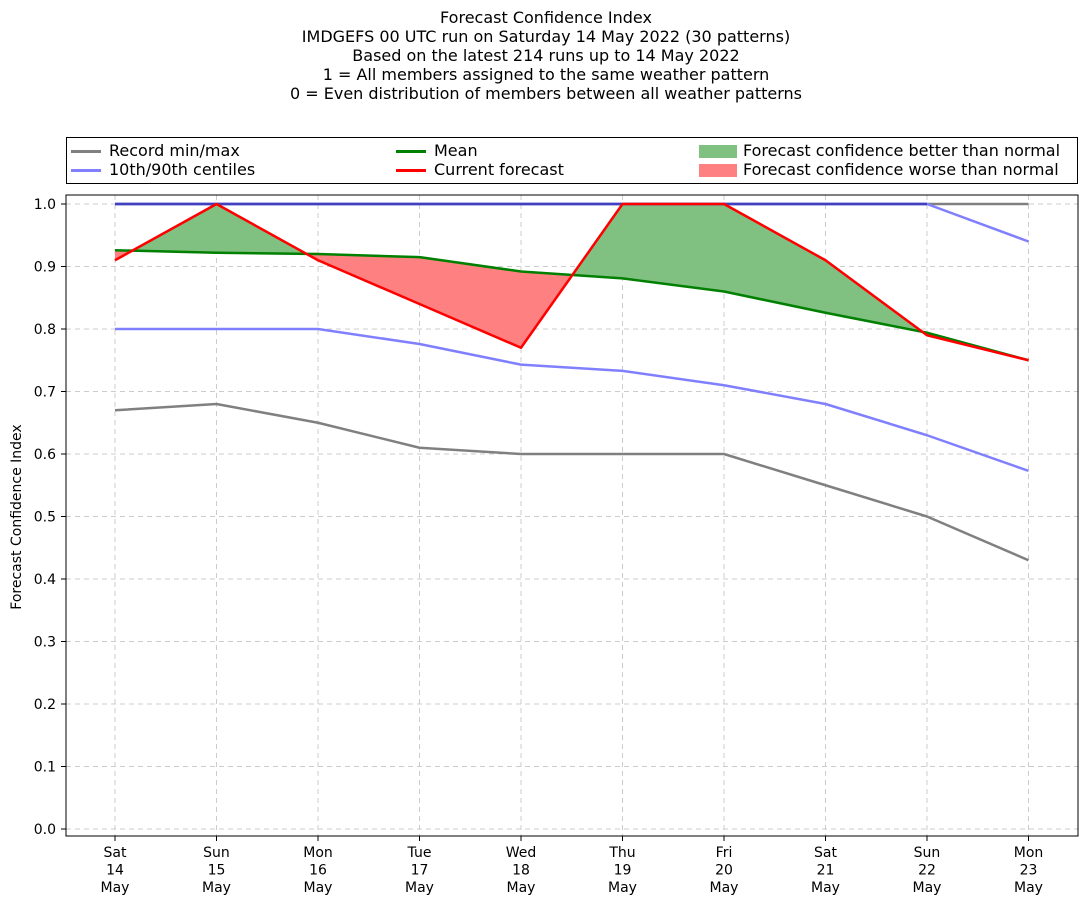 This screenshot has height=924, width=1092. Describe the element at coordinates (174, 150) in the screenshot. I see `legend-label-record: Record min/max` at that location.